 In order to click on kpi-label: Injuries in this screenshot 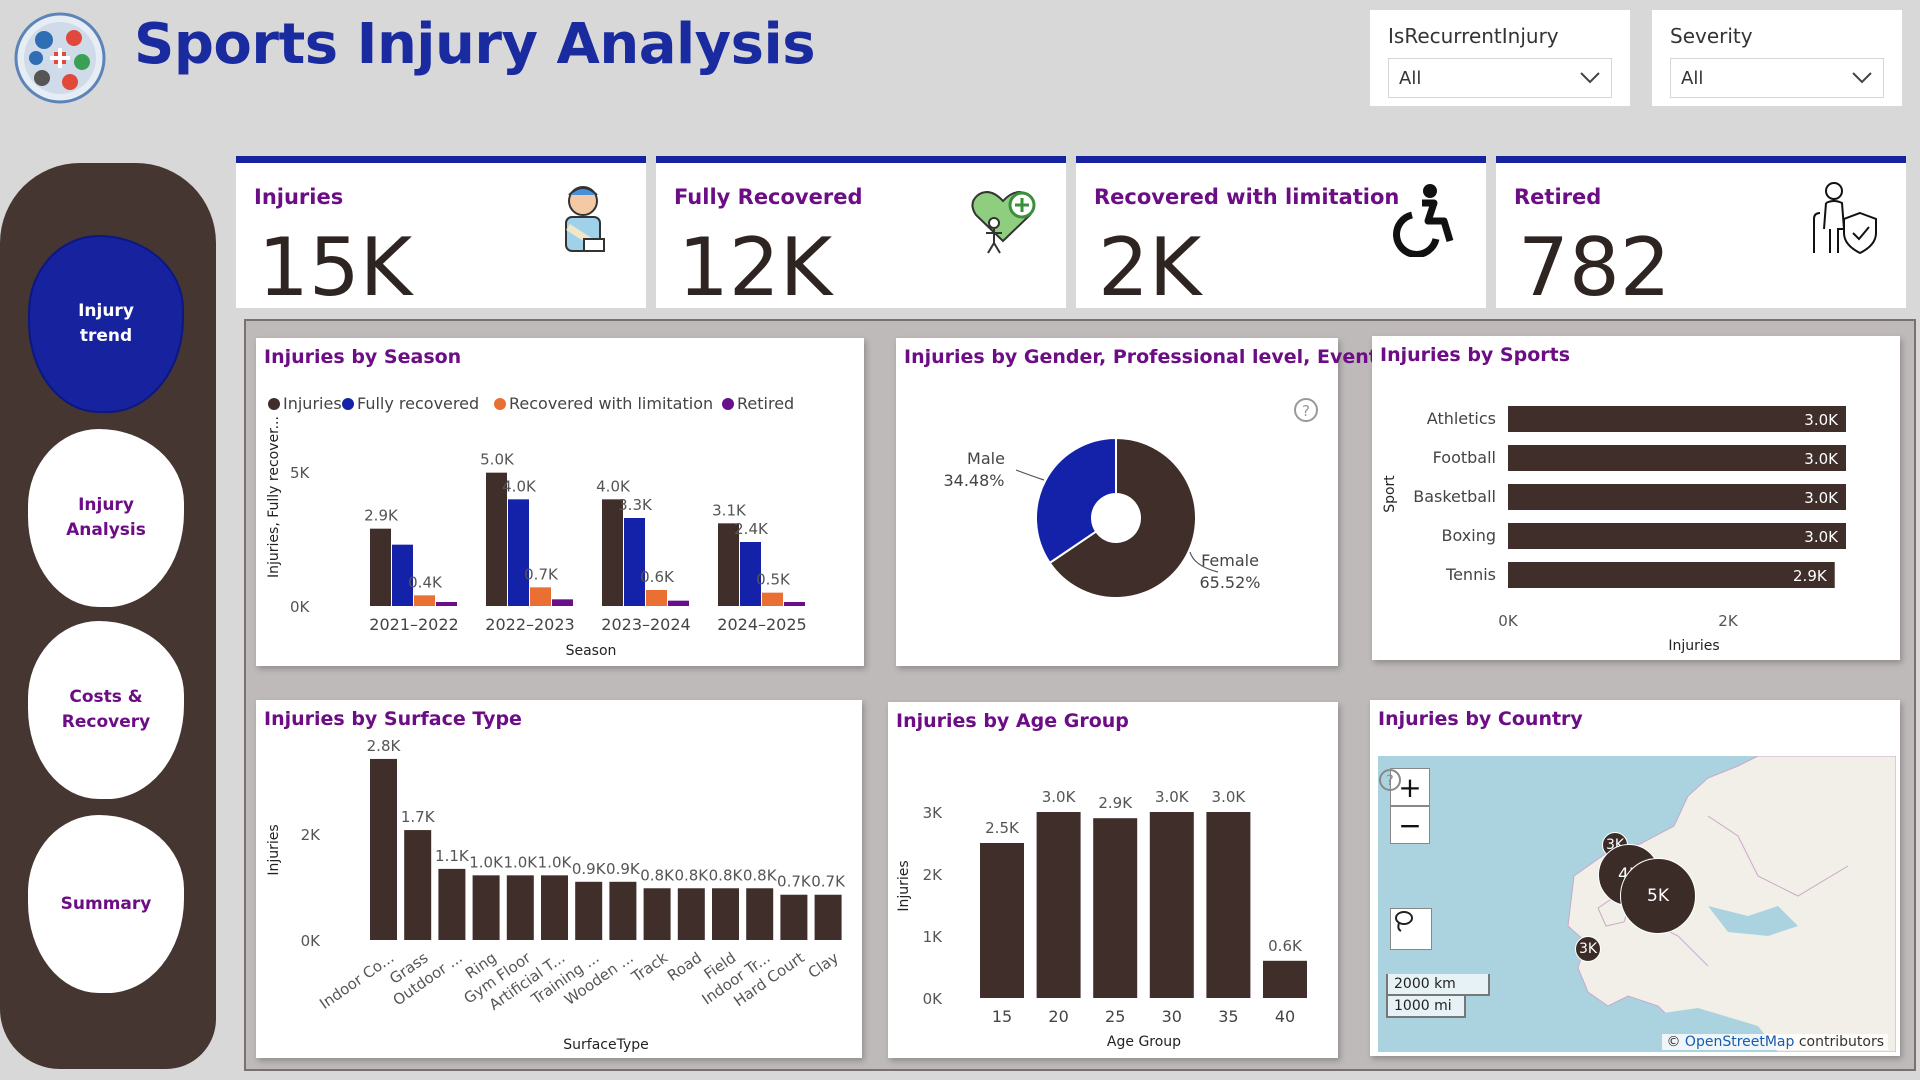, I will do `click(299, 197)`.